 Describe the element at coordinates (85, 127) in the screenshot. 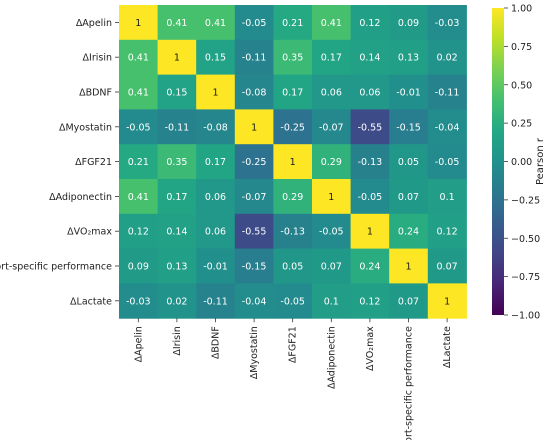

I see `row-label: ΔMyostatin` at that location.